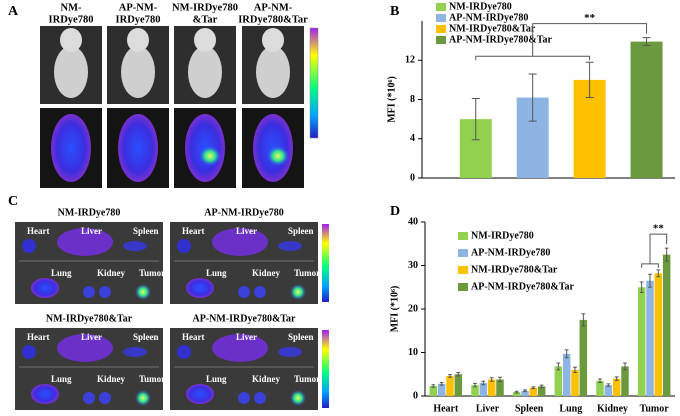 The image size is (680, 416). I want to click on mouse-signal, so click(138, 148).